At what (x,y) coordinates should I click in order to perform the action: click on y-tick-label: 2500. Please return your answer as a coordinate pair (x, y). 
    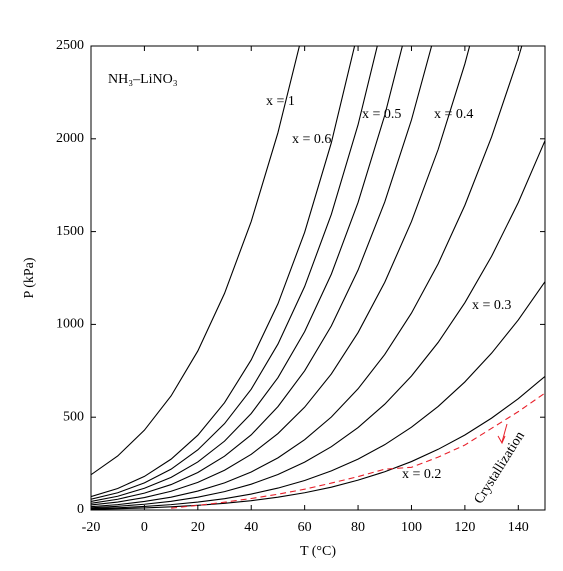
    Looking at the image, I should click on (70, 45).